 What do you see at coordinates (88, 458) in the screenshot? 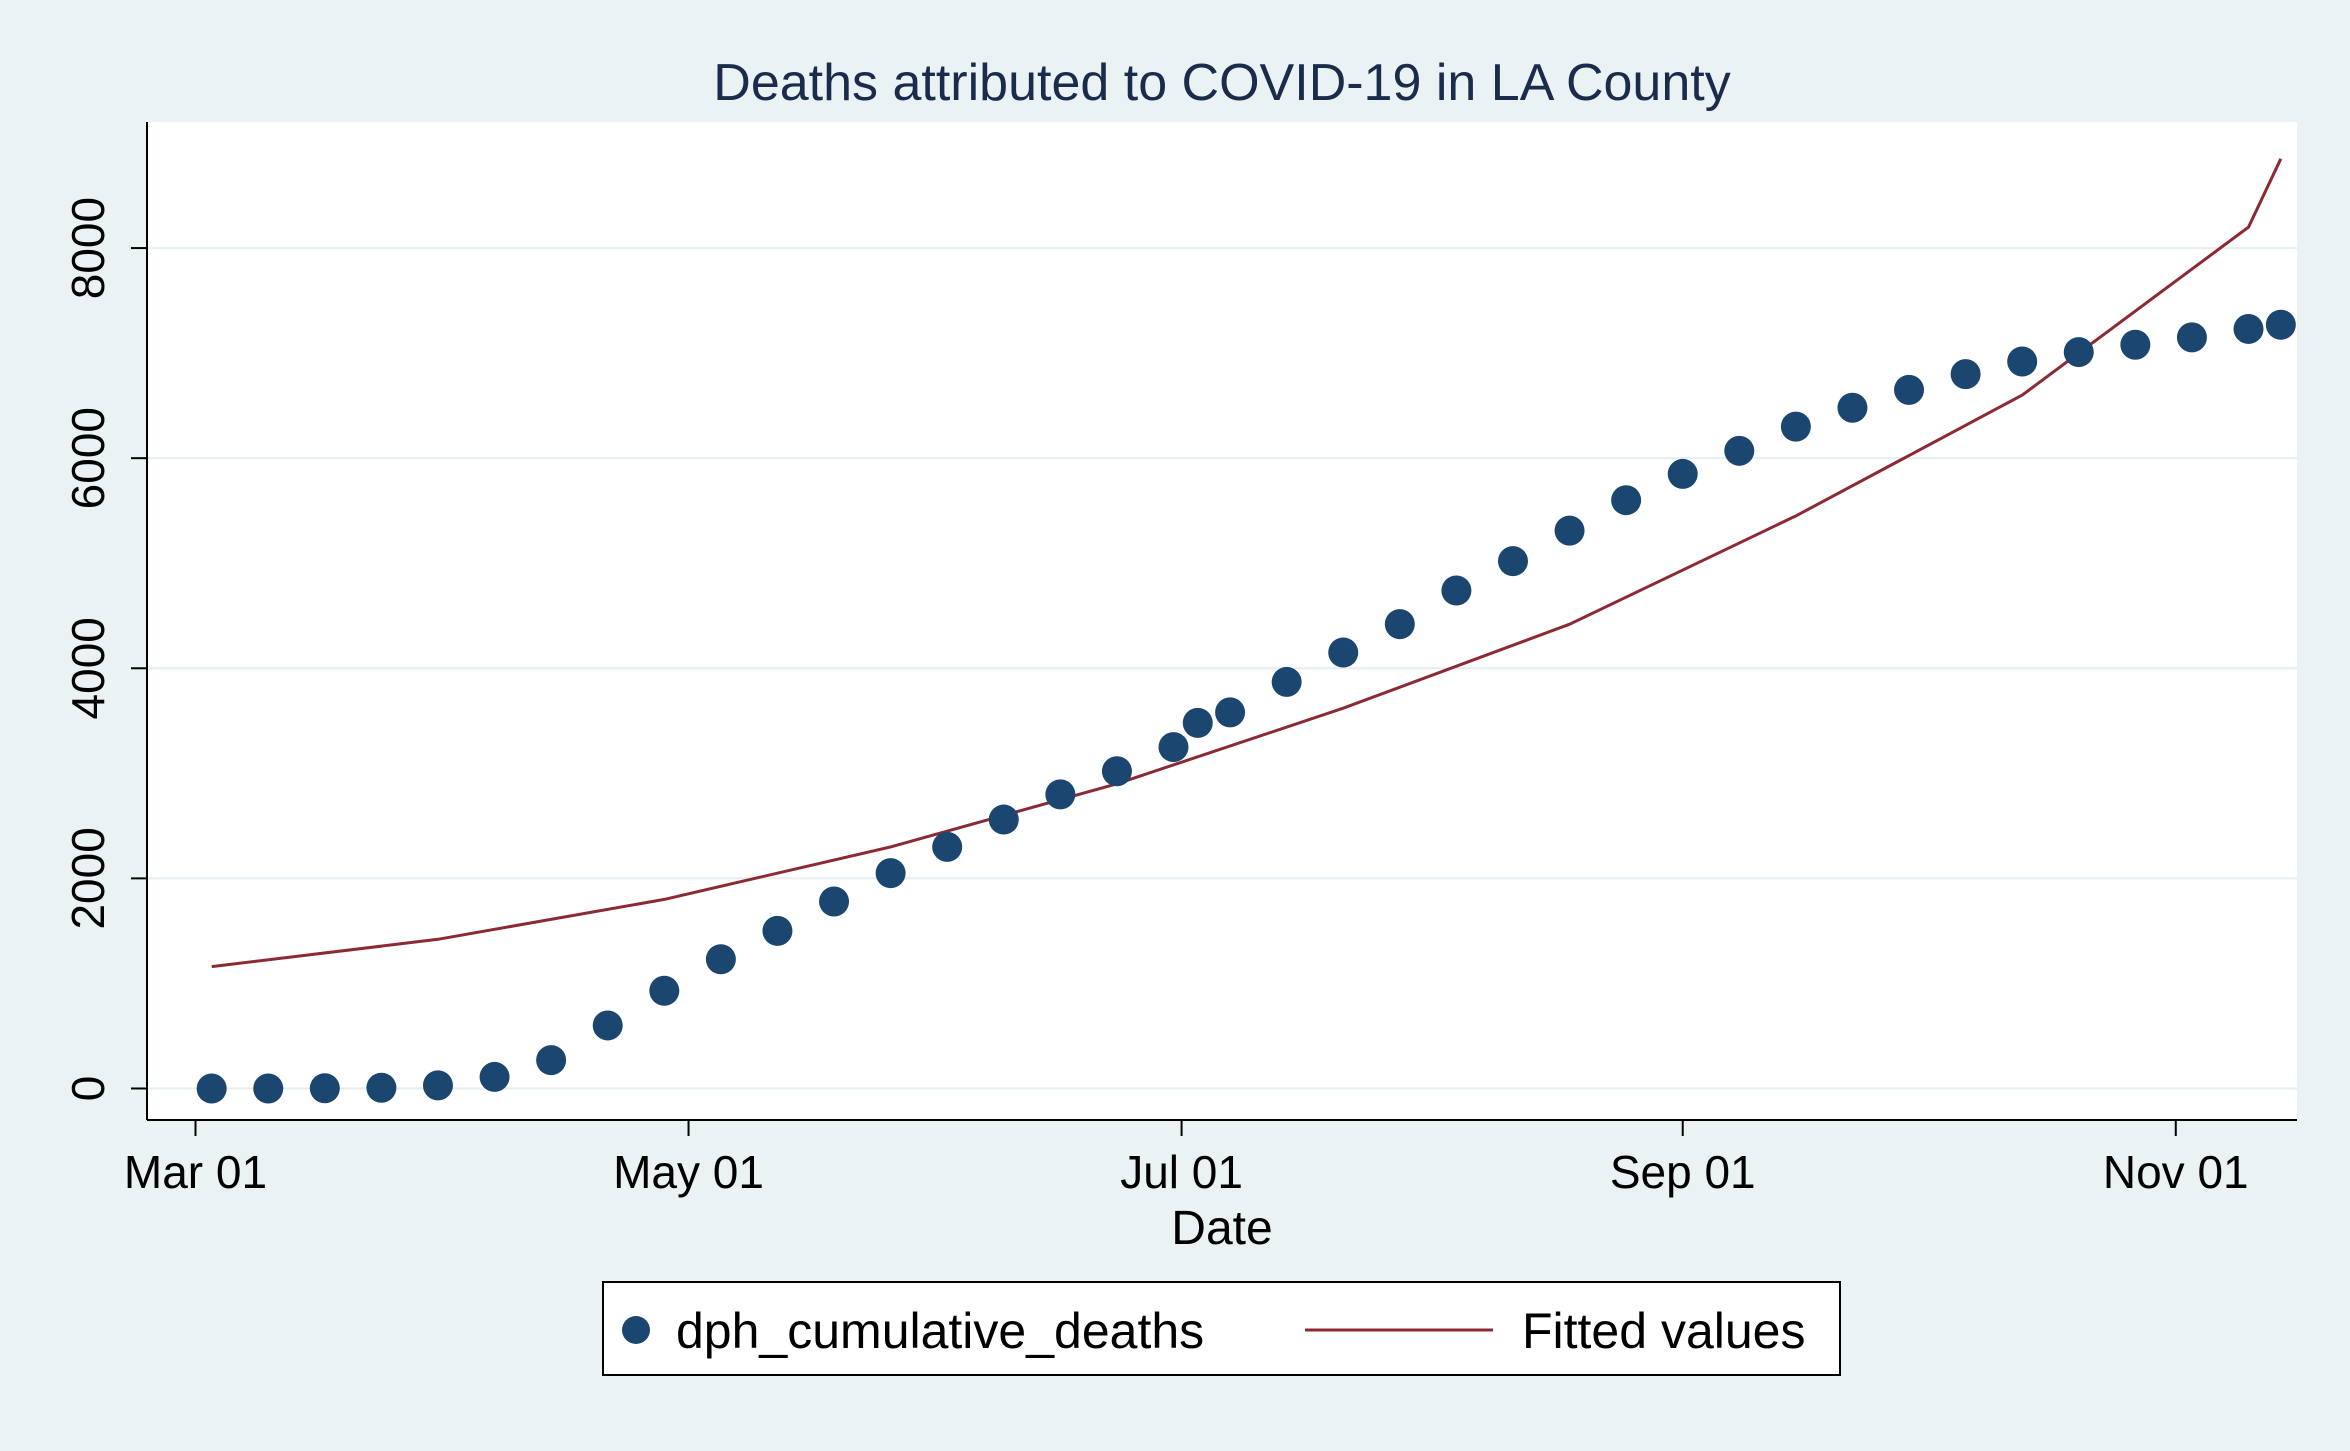
I see `y-tick-label: 6000` at bounding box center [88, 458].